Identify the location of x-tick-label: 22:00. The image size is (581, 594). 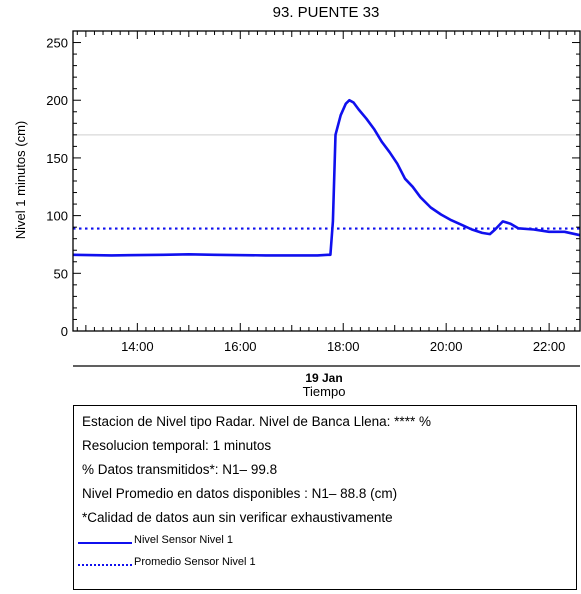
(549, 346).